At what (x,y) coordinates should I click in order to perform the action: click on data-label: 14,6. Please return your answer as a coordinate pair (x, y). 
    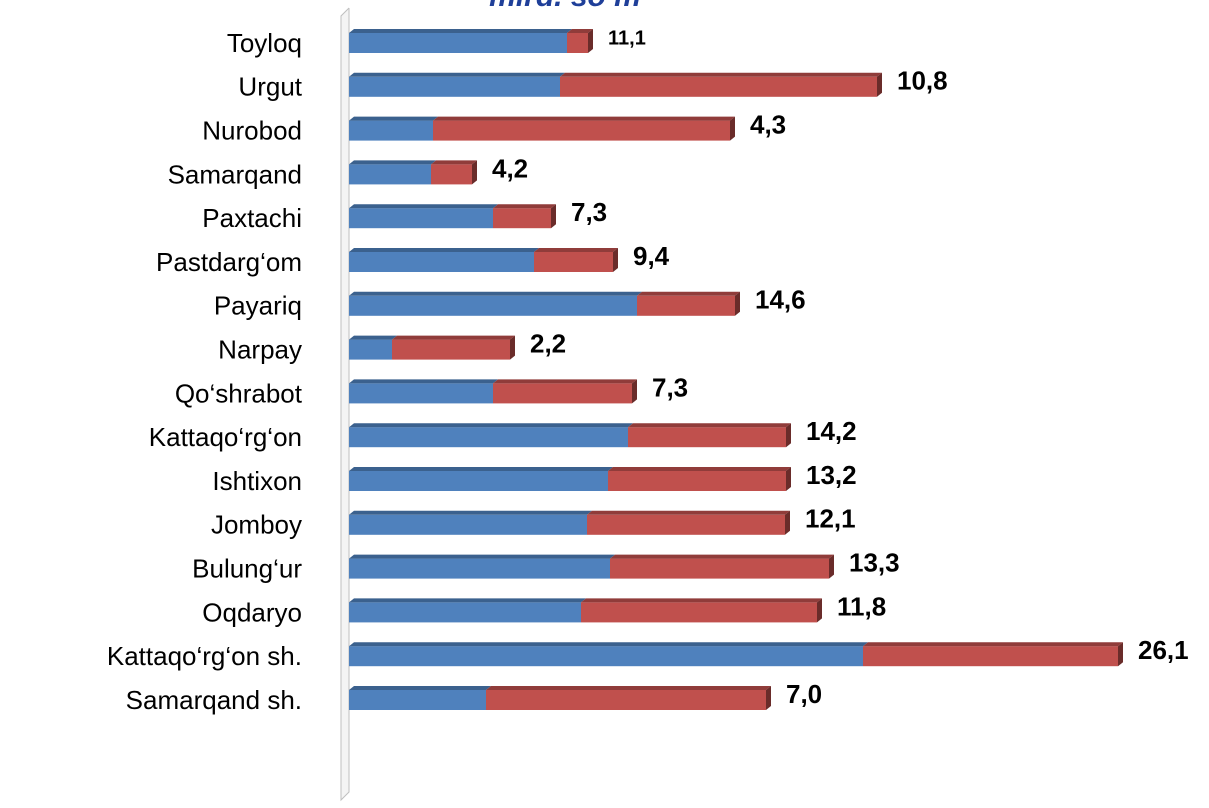
    Looking at the image, I should click on (780, 300).